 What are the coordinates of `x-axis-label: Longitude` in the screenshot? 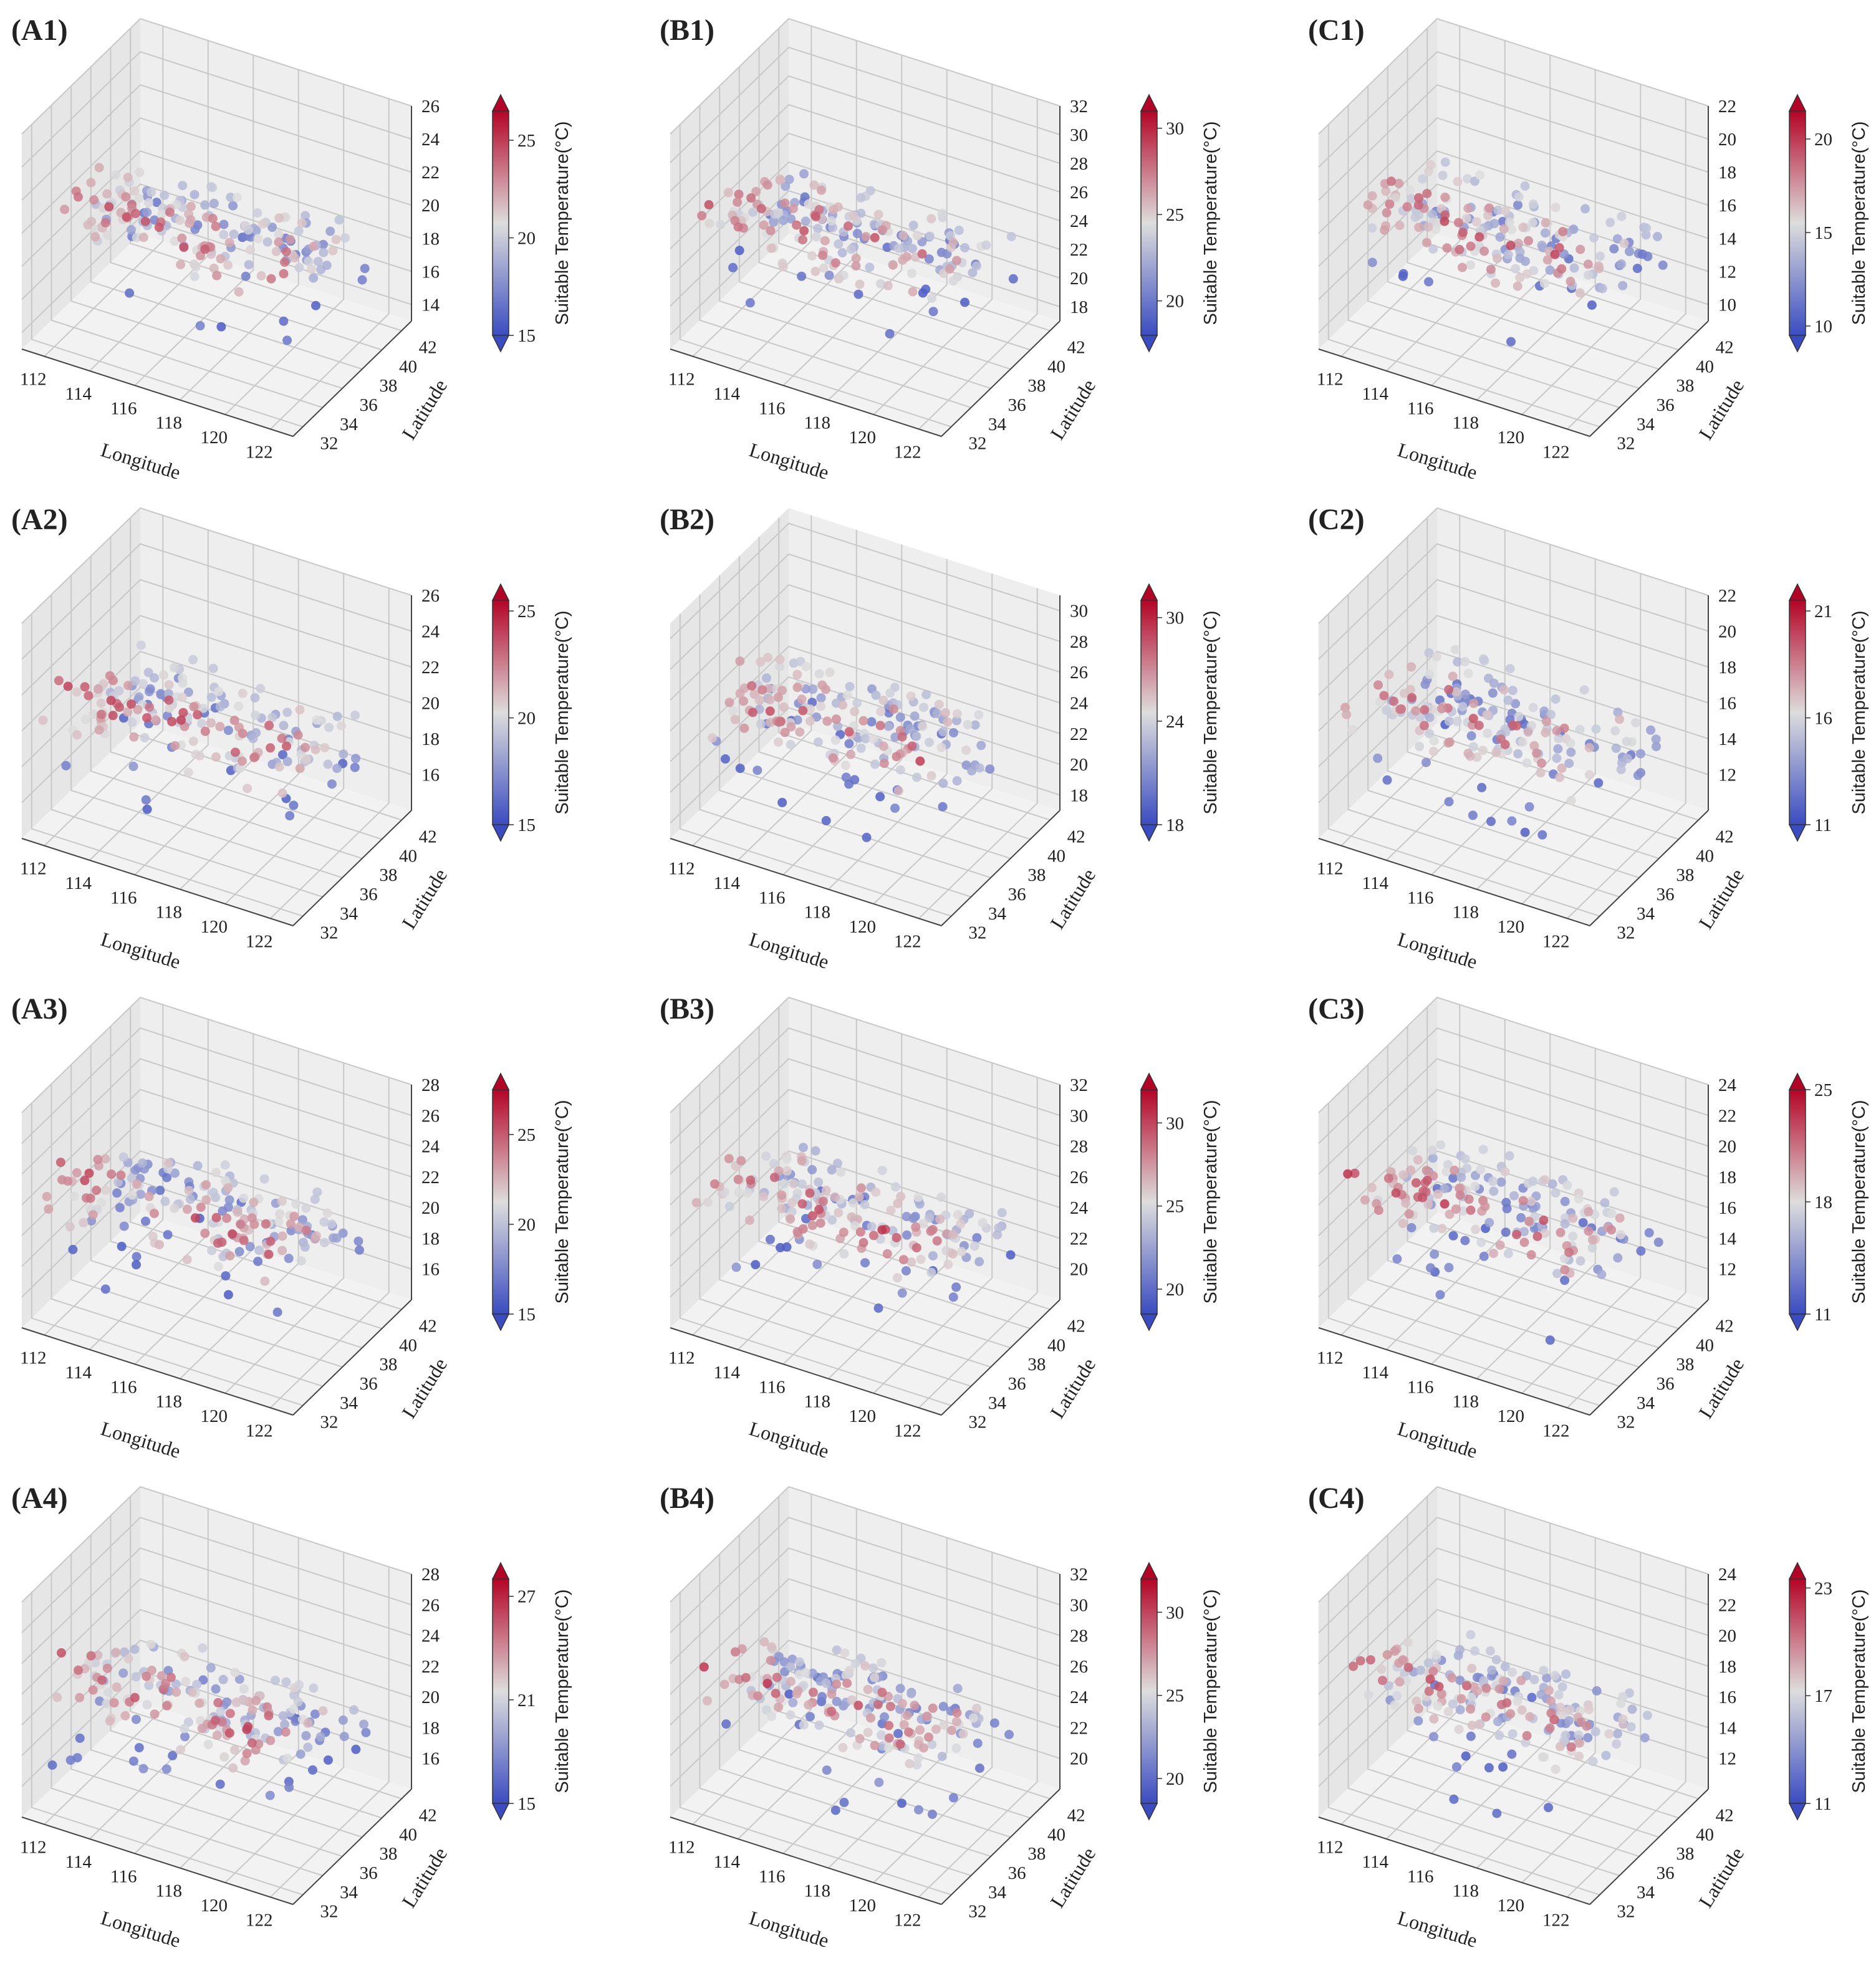 It's located at (790, 1439).